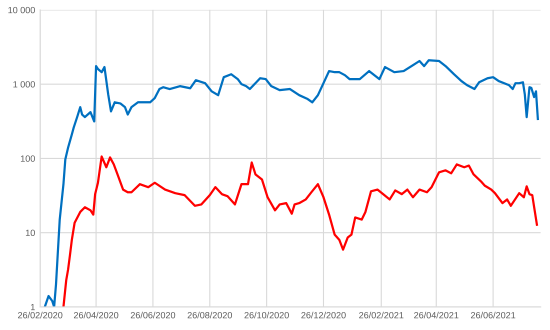  Describe the element at coordinates (266, 315) in the screenshot. I see `x-tick-label: 26/10/2020` at that location.